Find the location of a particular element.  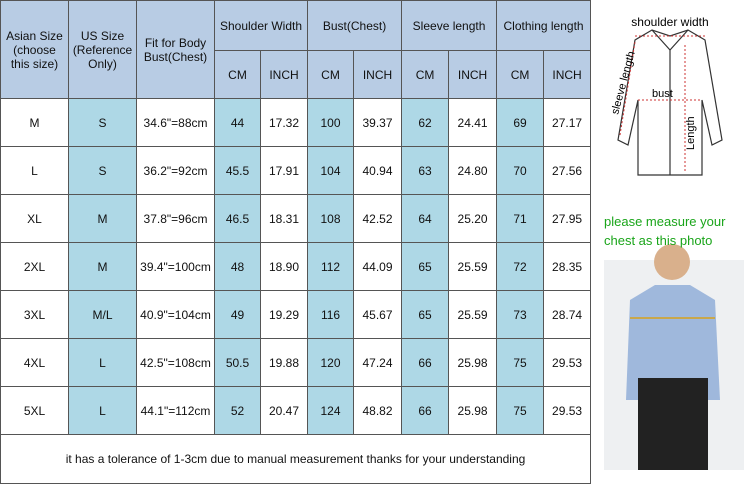

table-cell: 39.37 is located at coordinates (378, 122).